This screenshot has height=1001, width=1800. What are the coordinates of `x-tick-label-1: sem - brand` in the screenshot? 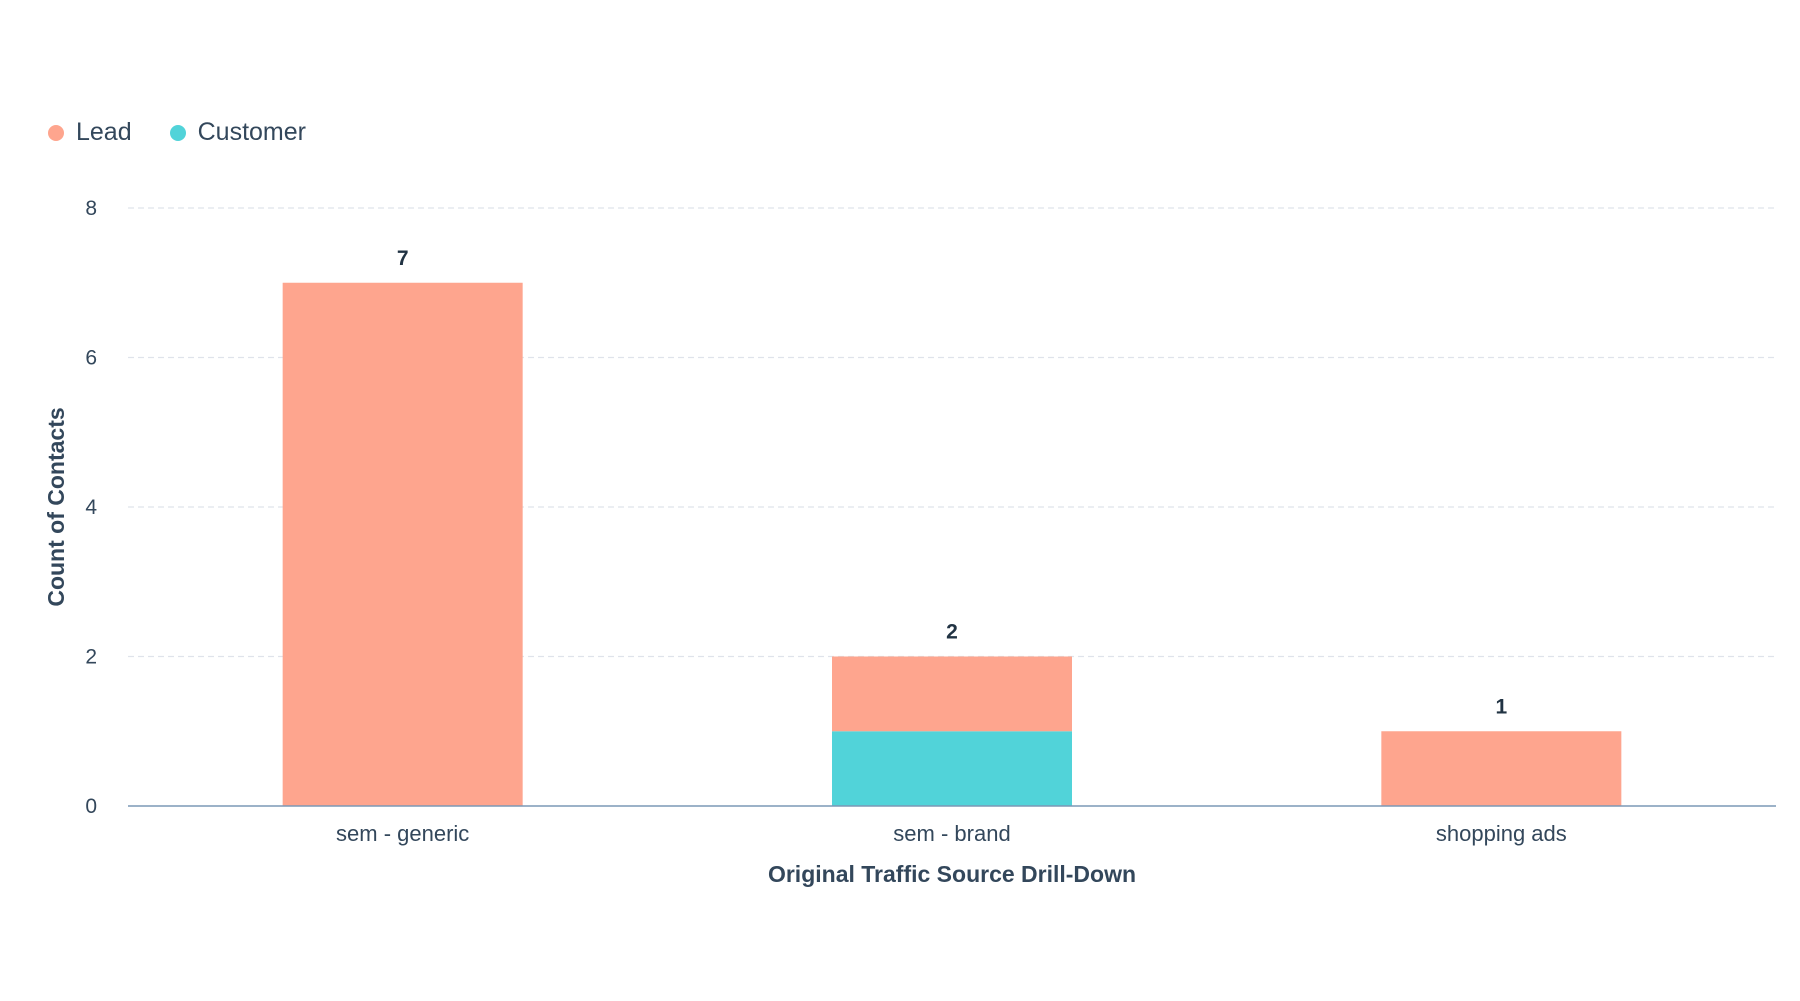 It's located at (951, 833).